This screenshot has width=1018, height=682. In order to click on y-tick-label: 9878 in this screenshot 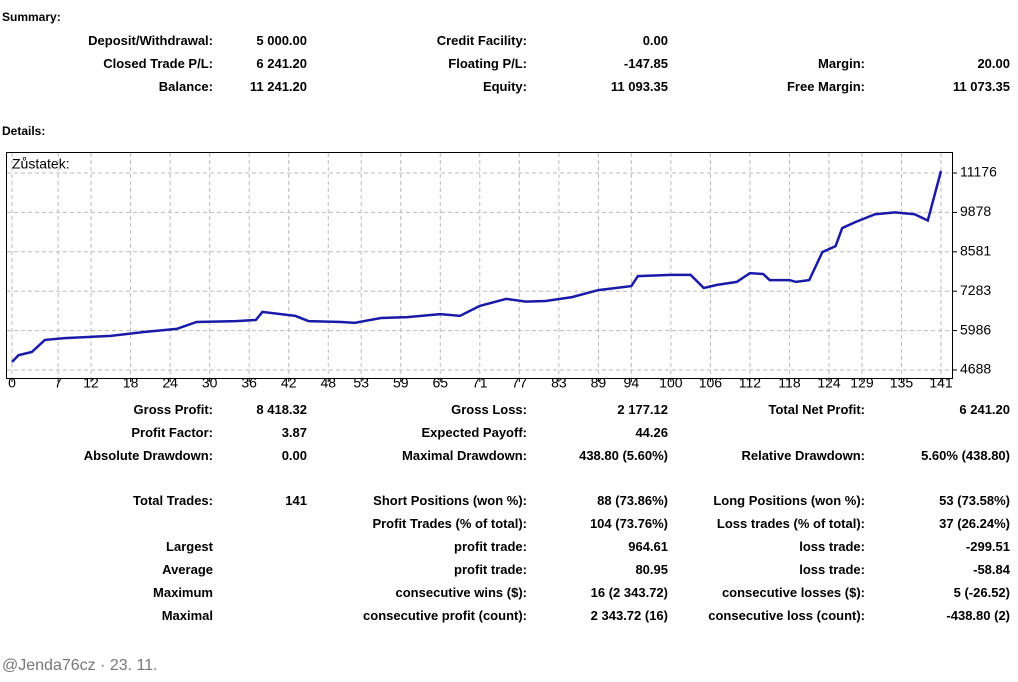, I will do `click(975, 211)`.